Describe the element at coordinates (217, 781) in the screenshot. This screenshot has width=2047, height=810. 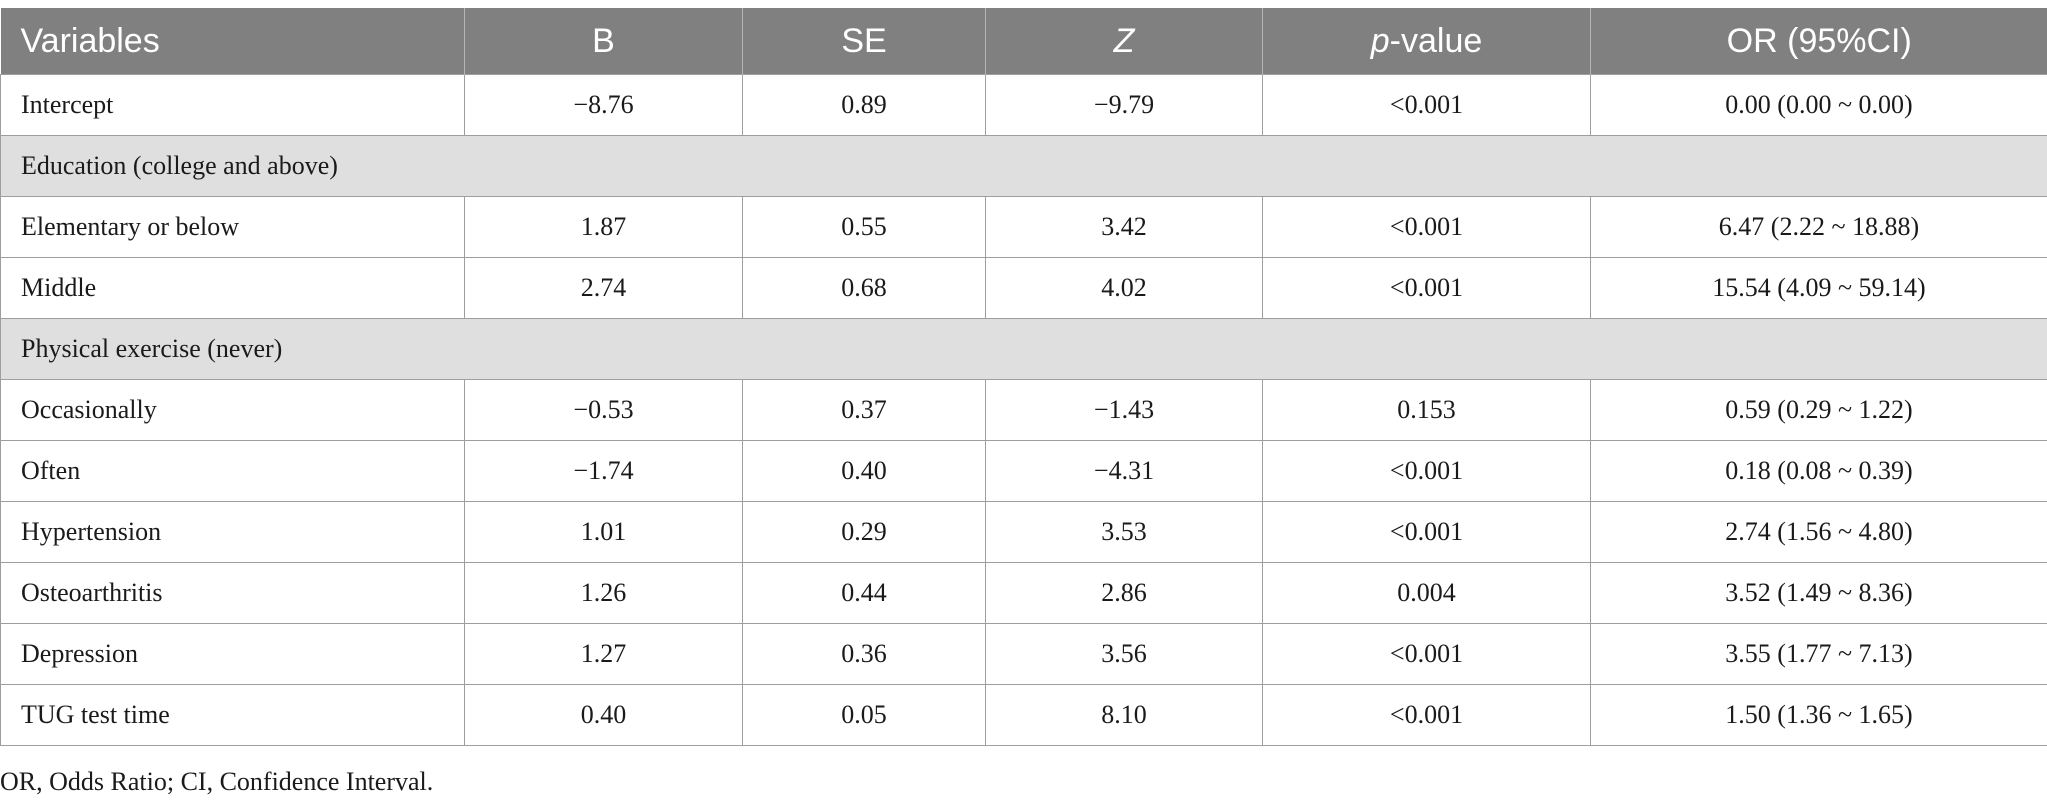
I see `table-footnote: OR, Odds Ratio; CI, Confidence Interval.` at that location.